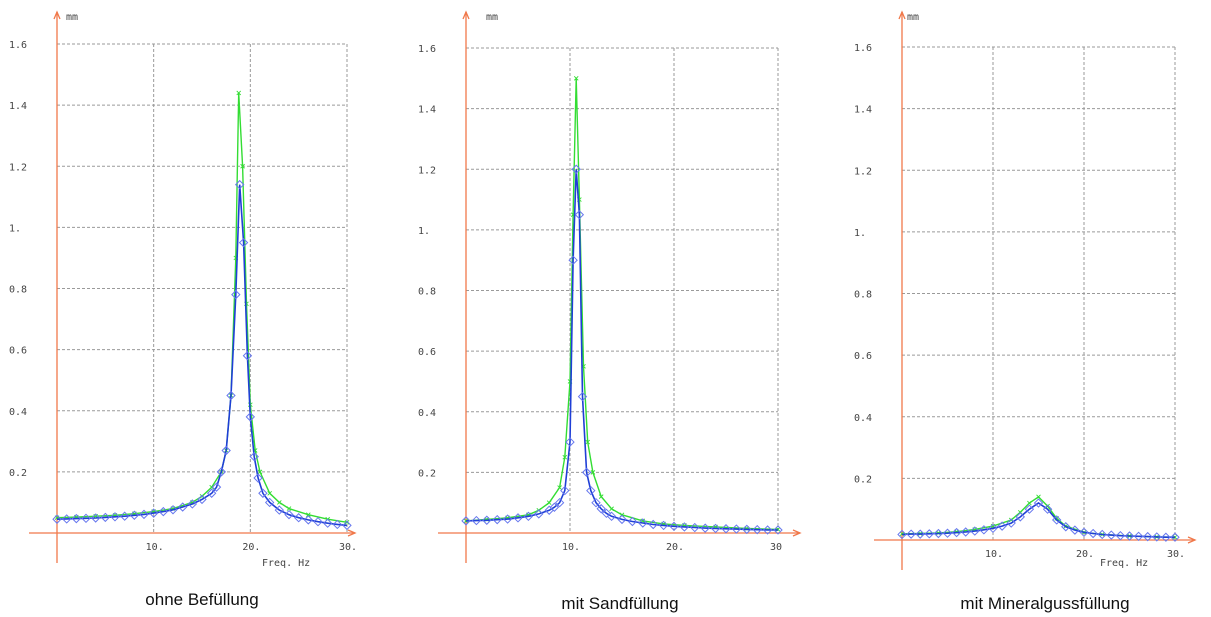 This screenshot has height=617, width=1211. What do you see at coordinates (620, 603) in the screenshot?
I see `caption-mit-sandfuellung: mit Sandfüllung` at bounding box center [620, 603].